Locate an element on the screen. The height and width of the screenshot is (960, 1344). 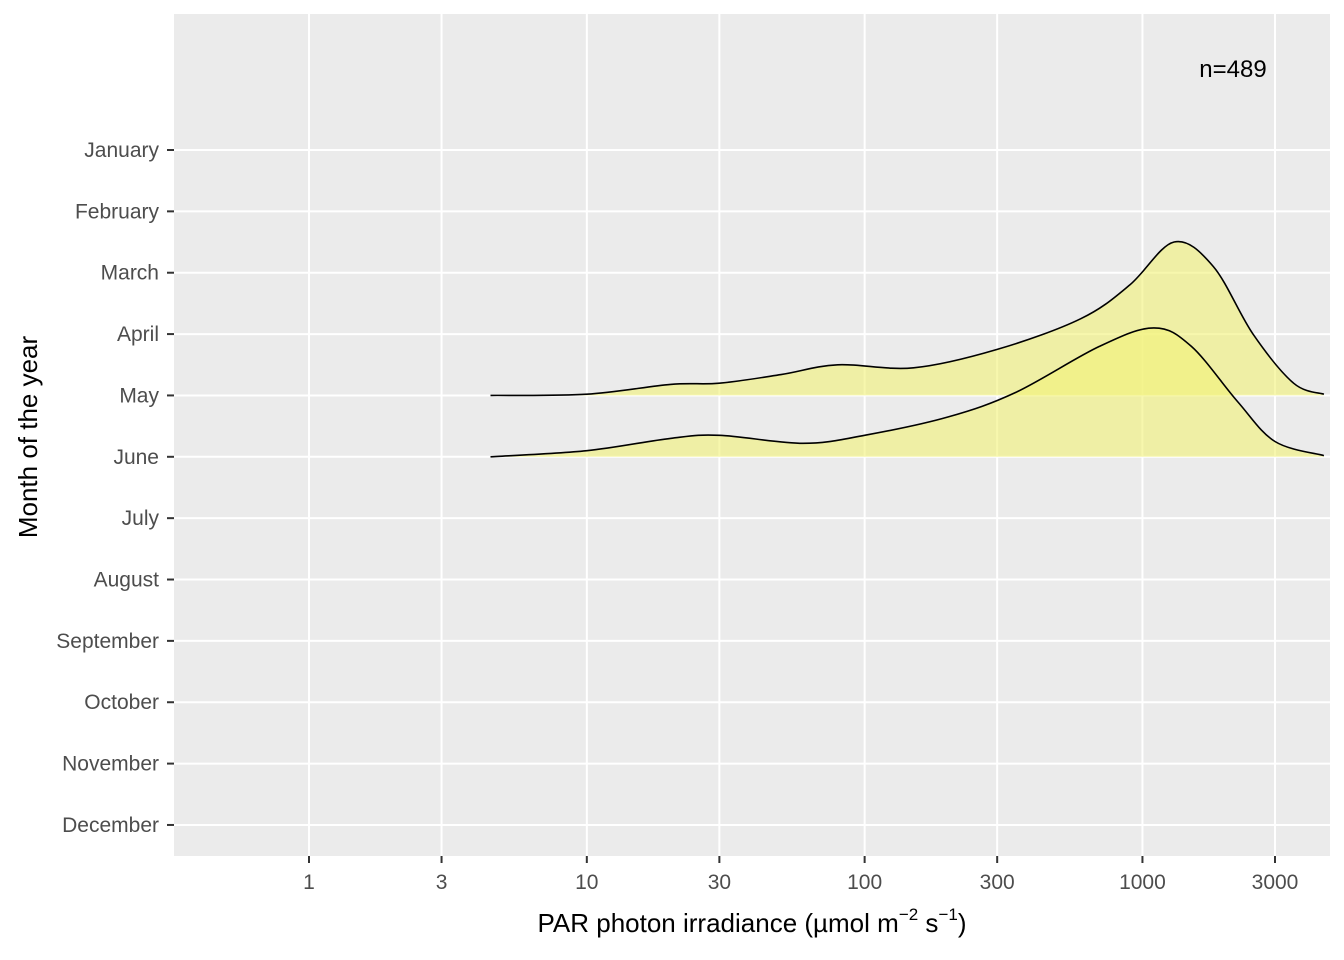
x-axis: 1 3 10 30 100 300 1000 3000 is located at coordinates (800, 875).